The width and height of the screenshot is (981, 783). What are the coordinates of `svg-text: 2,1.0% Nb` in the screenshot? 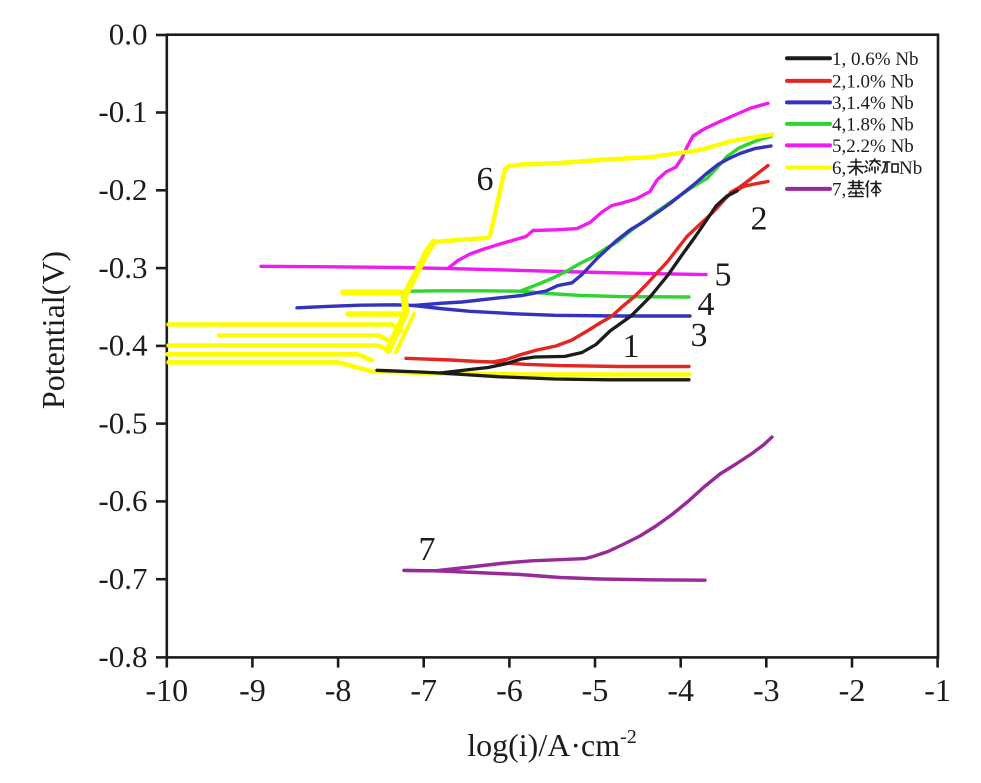 It's located at (873, 82).